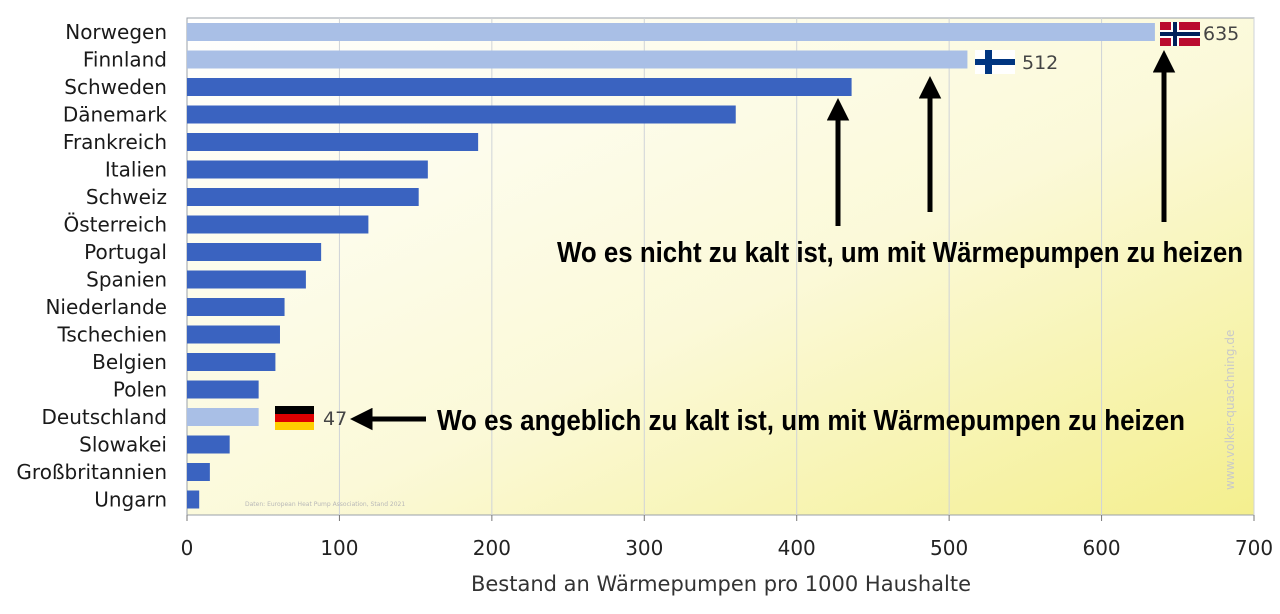 This screenshot has height=614, width=1280. Describe the element at coordinates (577, 59) in the screenshot. I see `bar-finnland` at that location.